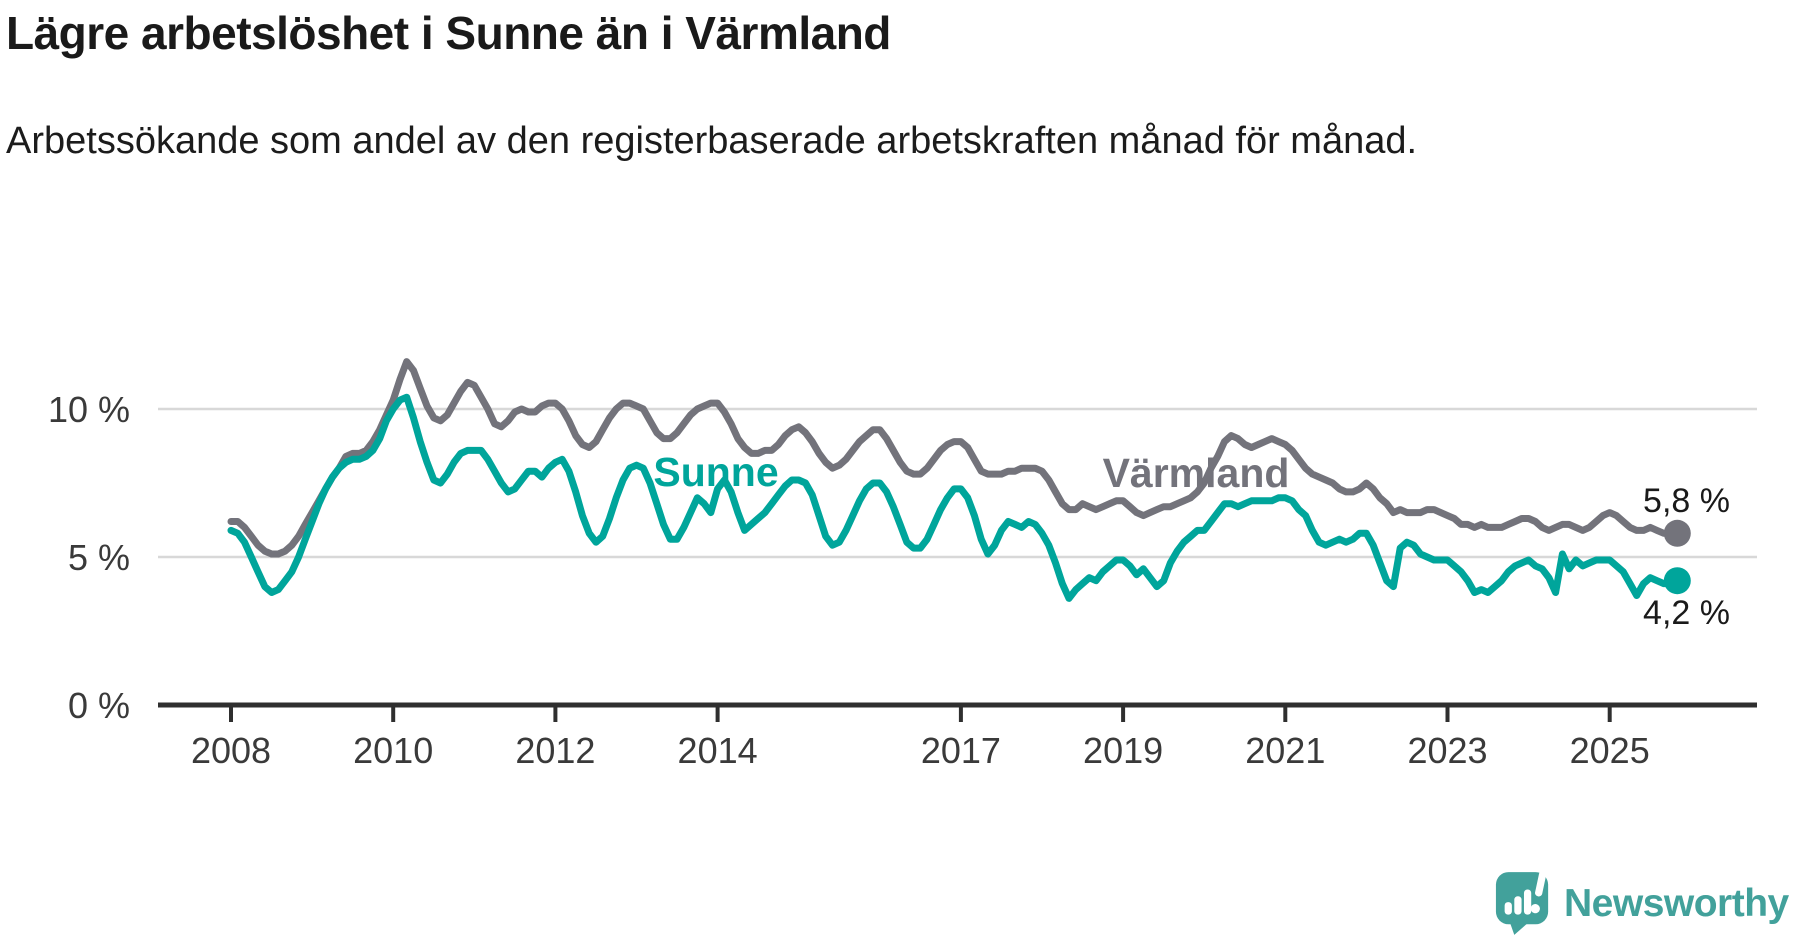 The height and width of the screenshot is (948, 1800). I want to click on series-end-dot-sunne, so click(1677, 581).